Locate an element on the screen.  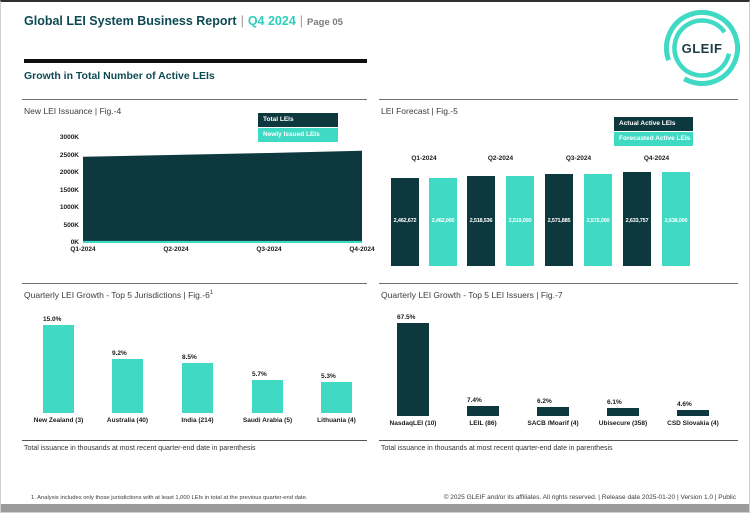
page-bottom-bar is located at coordinates (375, 508).